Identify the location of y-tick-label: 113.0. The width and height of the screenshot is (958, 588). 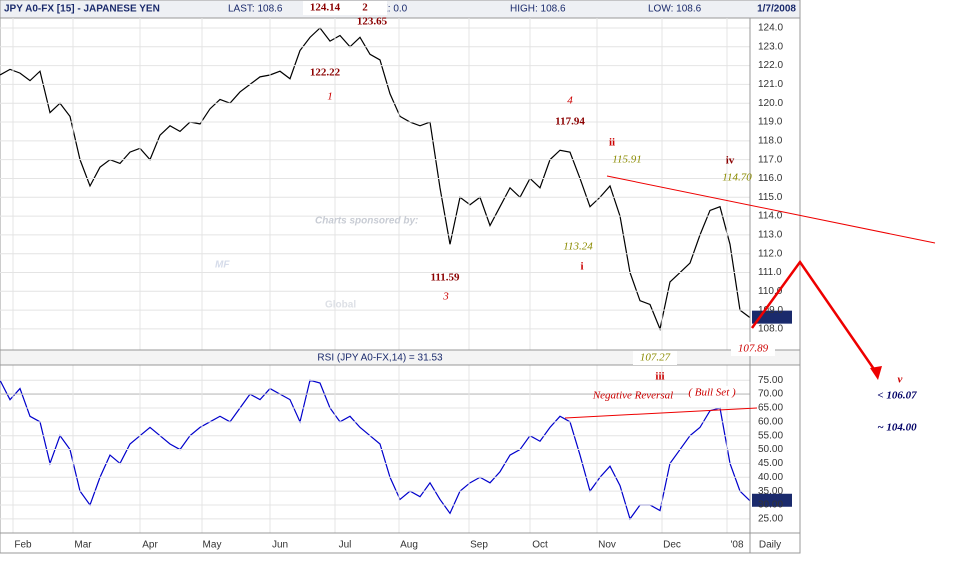
(770, 235).